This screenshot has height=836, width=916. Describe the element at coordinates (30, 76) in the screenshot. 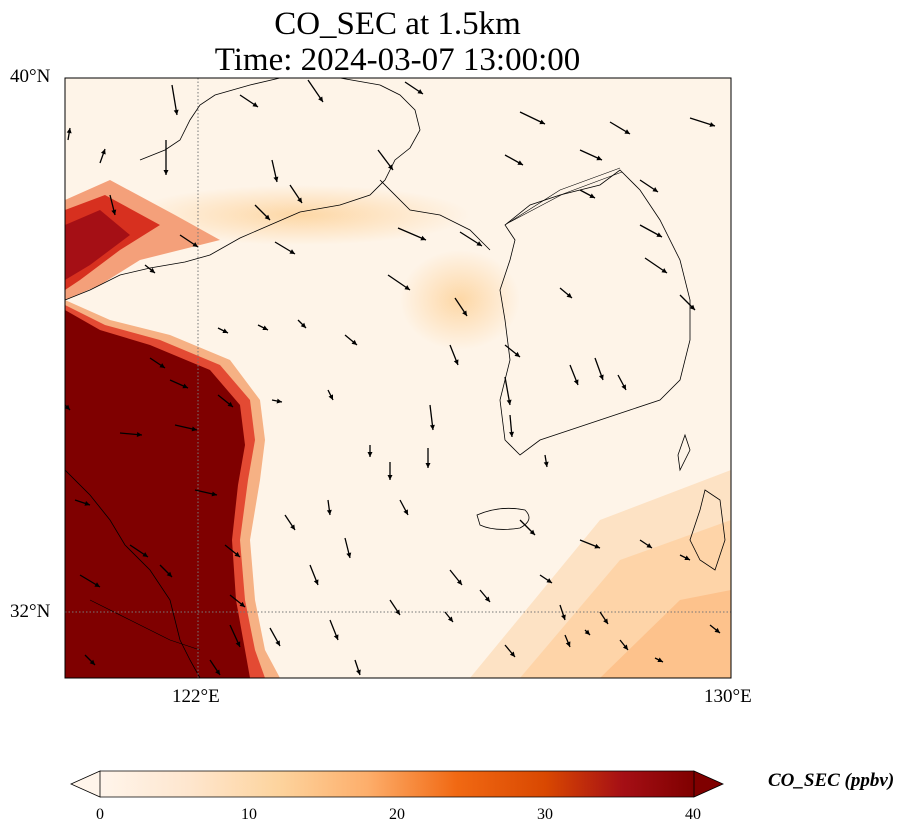

I see `lat-label-40: 40°N` at that location.